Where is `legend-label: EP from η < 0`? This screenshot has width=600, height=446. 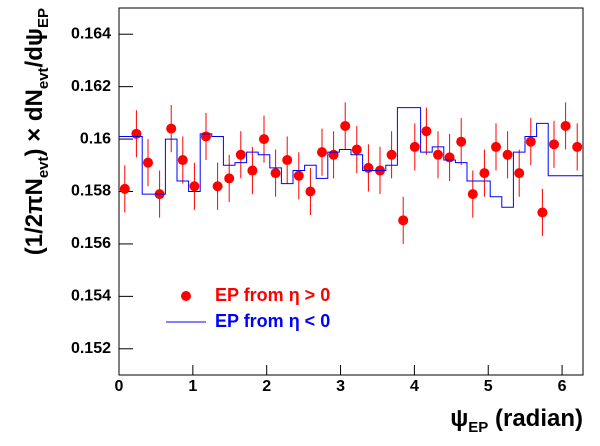
legend-label: EP from η < 0 is located at coordinates (272, 321).